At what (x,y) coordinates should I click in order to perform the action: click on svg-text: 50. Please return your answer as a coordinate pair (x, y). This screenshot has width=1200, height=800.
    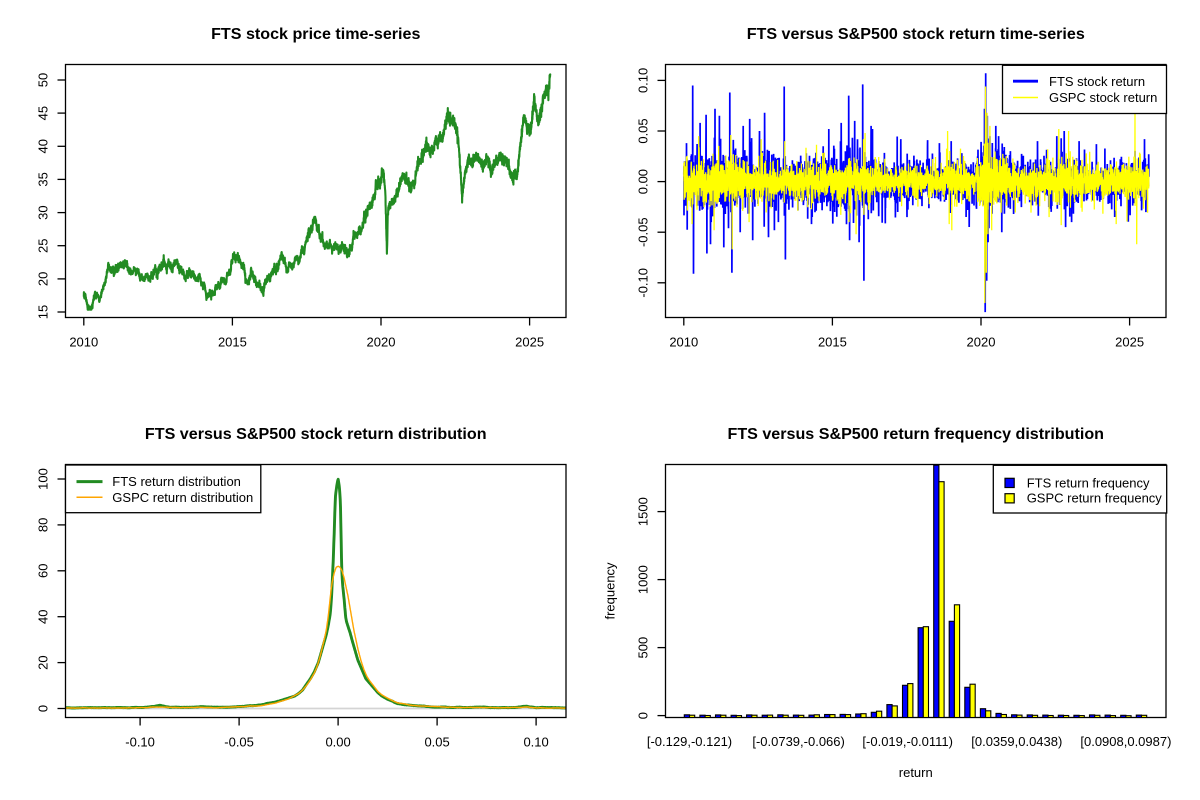
    Looking at the image, I should click on (42, 80).